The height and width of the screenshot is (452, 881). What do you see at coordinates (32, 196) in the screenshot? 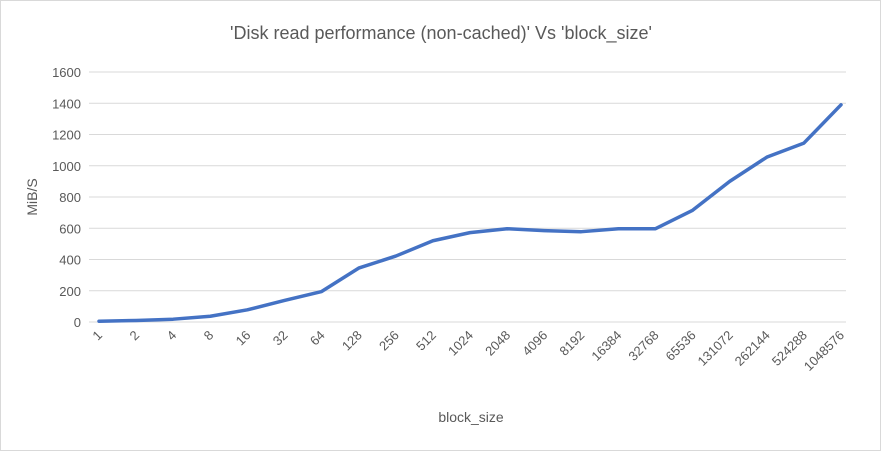
I see `y-axis-title: MiB/S` at bounding box center [32, 196].